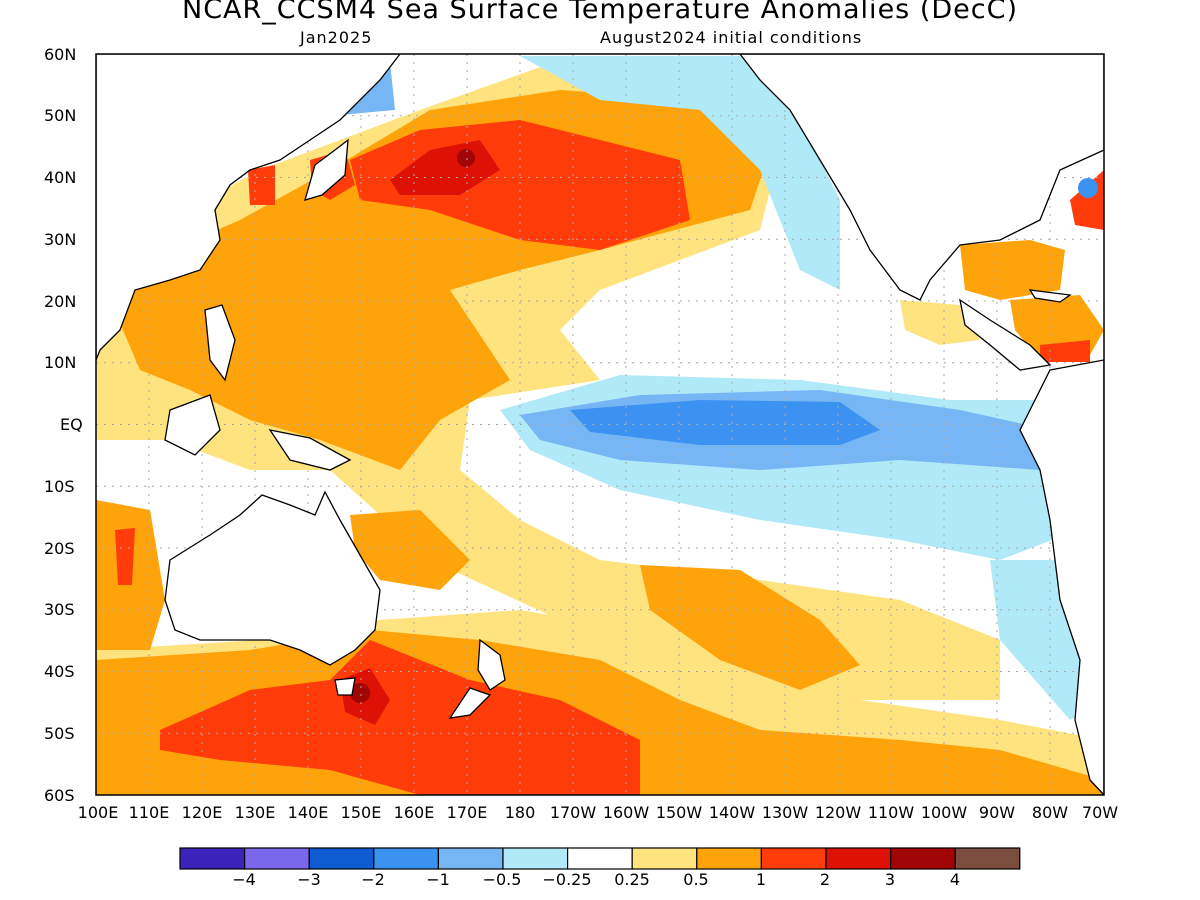 This screenshot has height=900, width=1200. Describe the element at coordinates (308, 812) in the screenshot. I see `lon-label-140e: 140E` at that location.